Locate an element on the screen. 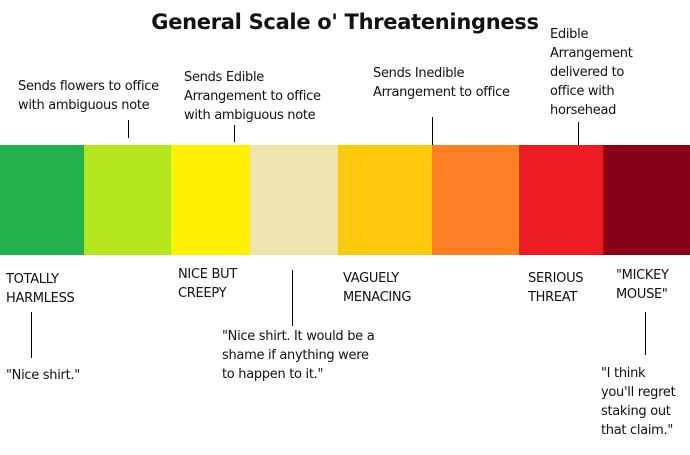  level-vaguely-menacing: VAGUELY MENACING is located at coordinates (377, 288).